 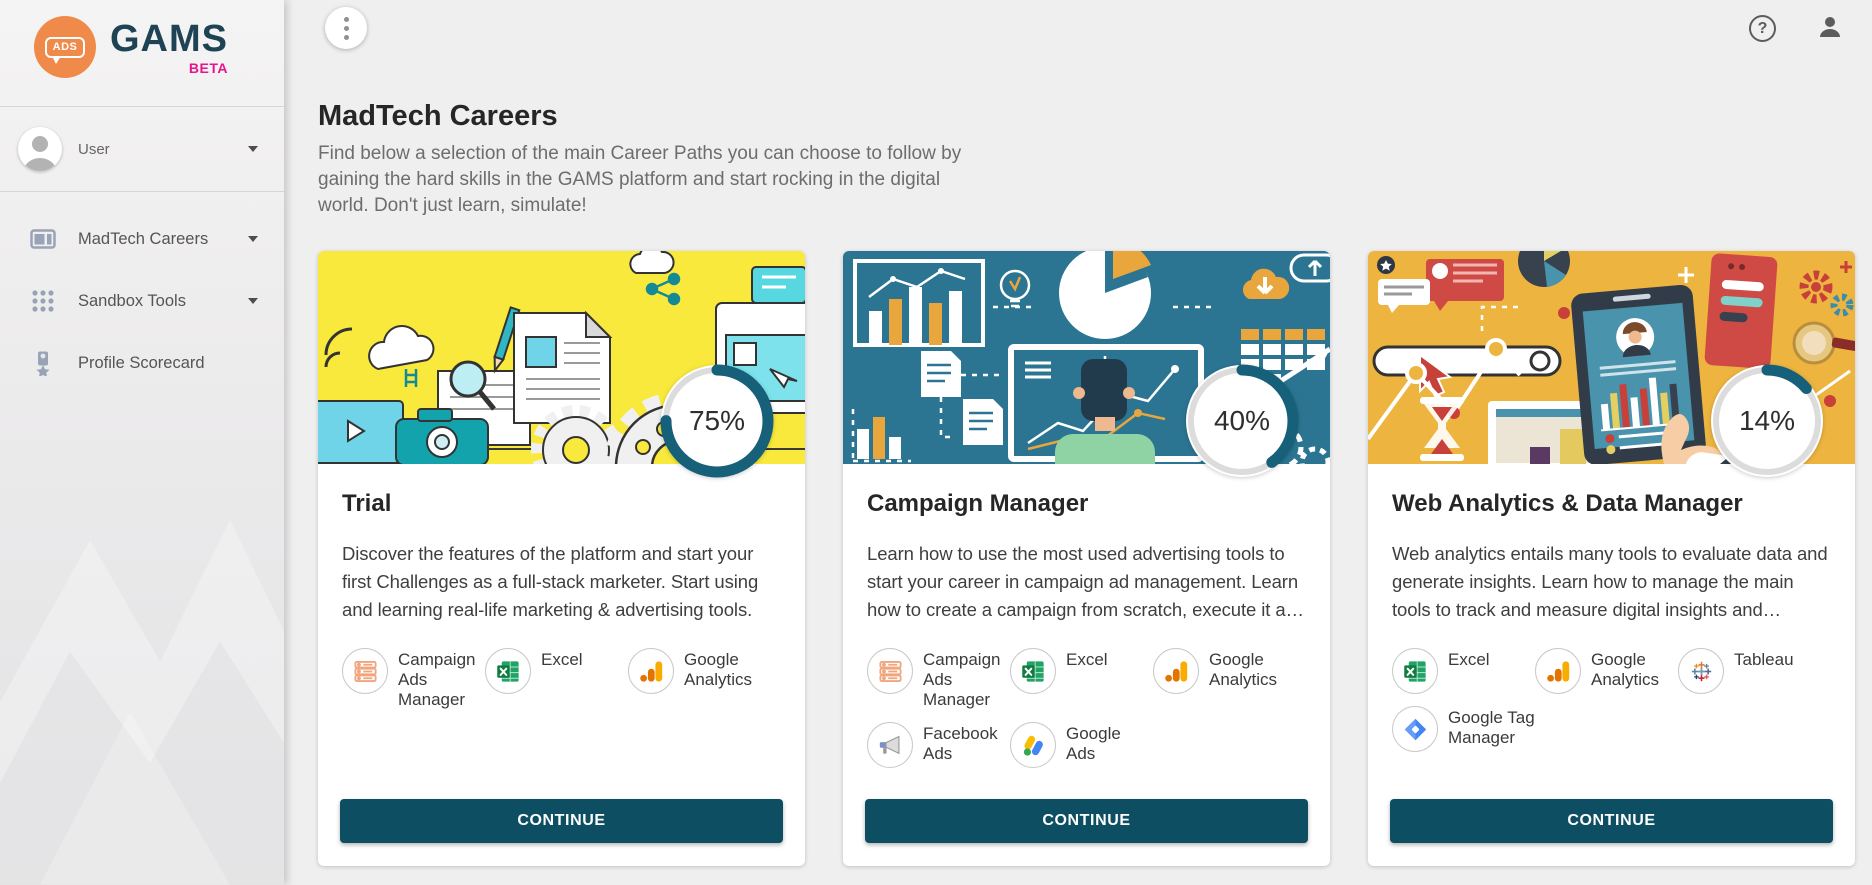 I want to click on help-icon: ?, so click(x=1762, y=28).